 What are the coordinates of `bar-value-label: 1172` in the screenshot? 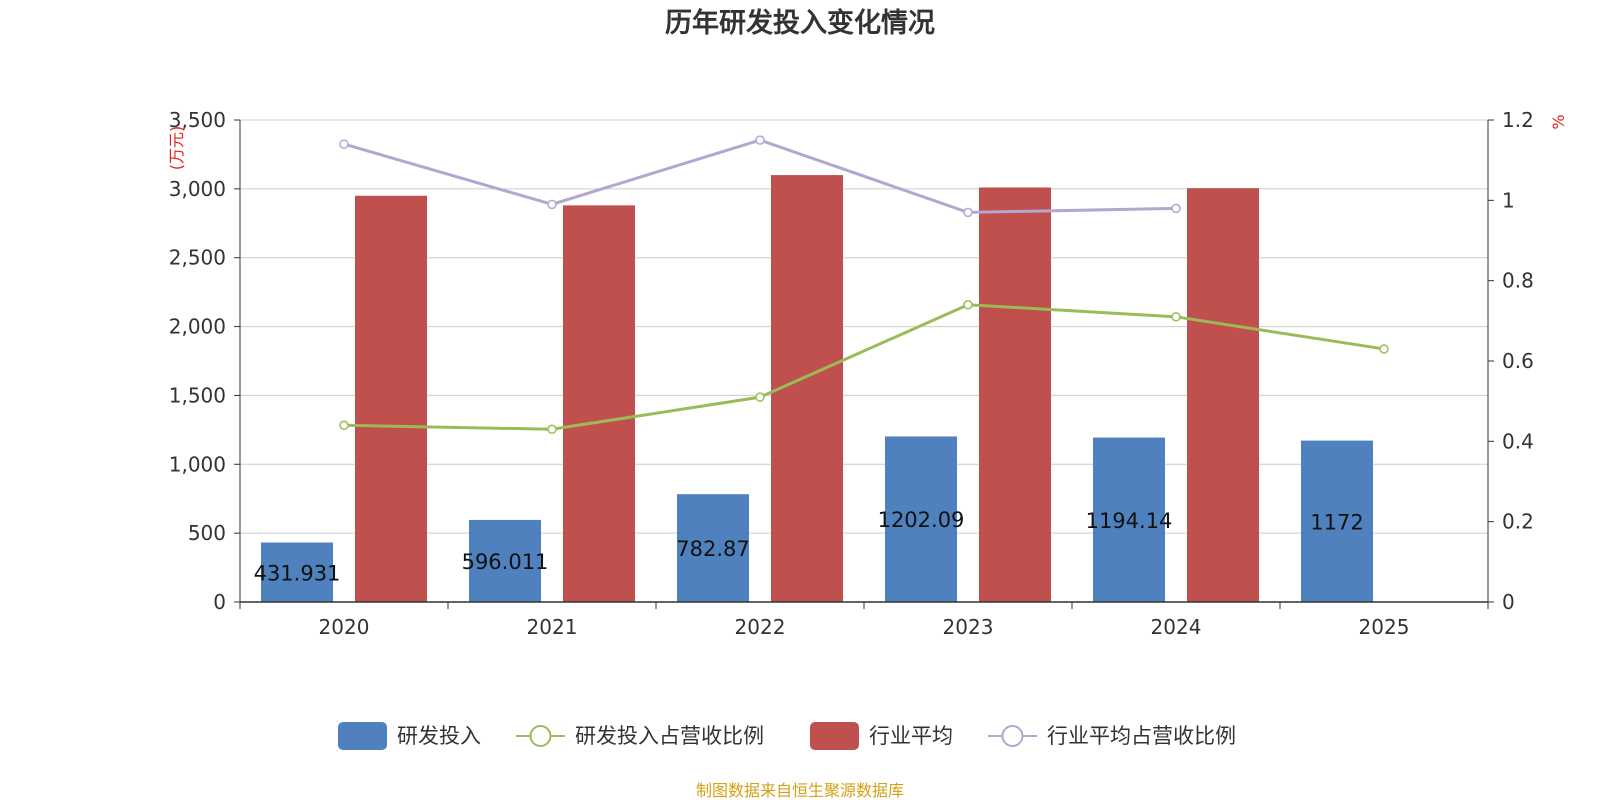 It's located at (1336, 522).